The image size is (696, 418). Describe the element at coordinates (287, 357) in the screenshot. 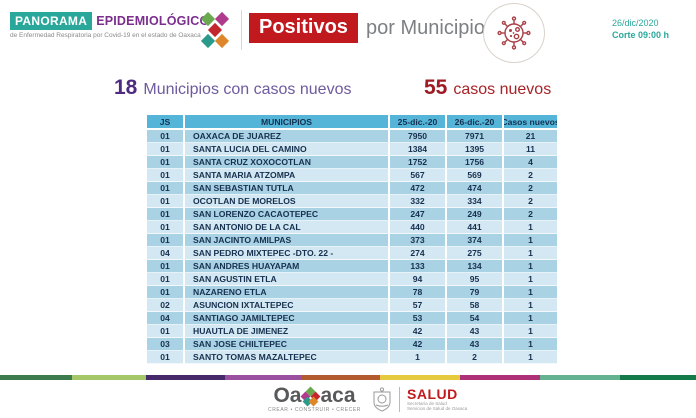

I see `municipality-cell: SANTO TOMAS MAZALTEPEC` at that location.